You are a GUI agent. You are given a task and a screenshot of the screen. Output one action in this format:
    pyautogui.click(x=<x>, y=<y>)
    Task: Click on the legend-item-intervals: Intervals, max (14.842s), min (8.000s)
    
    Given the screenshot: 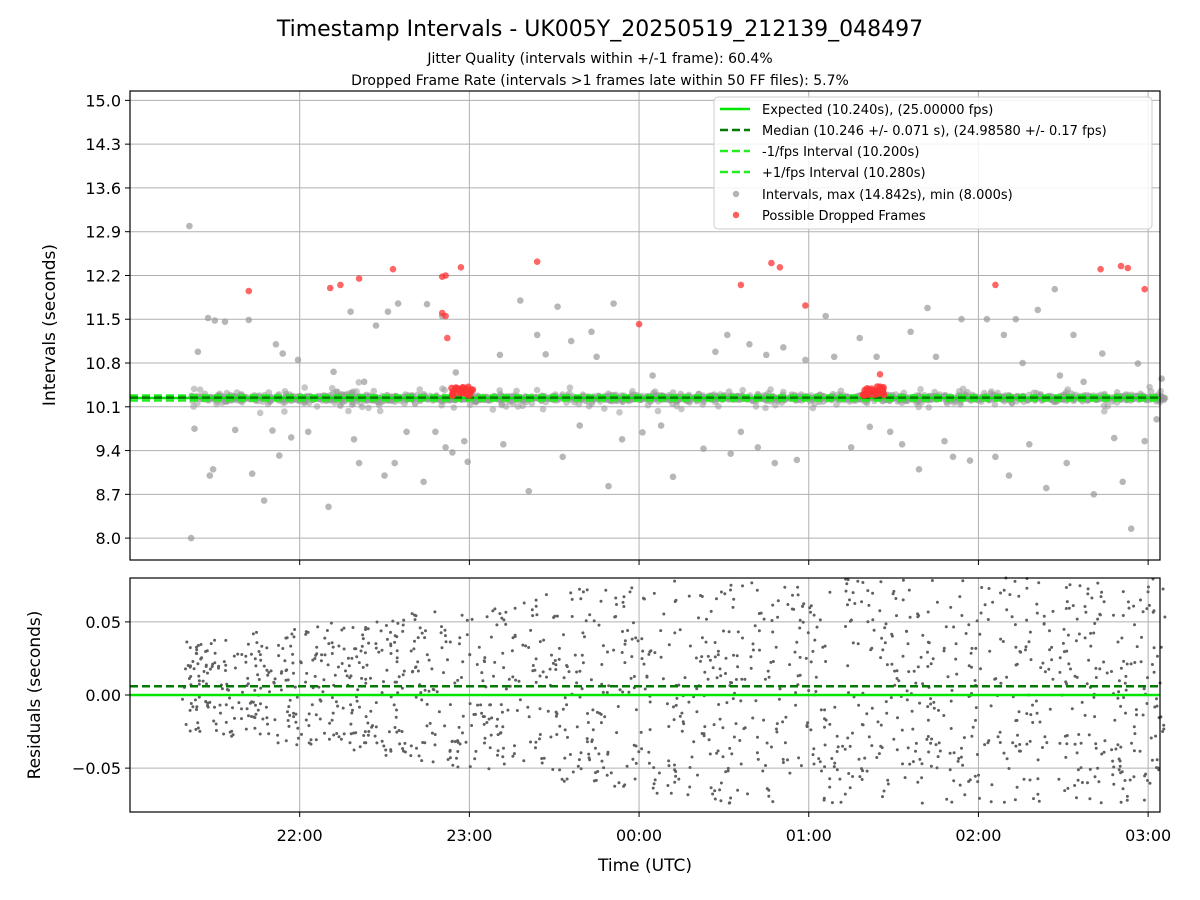 What is the action you would take?
    pyautogui.click(x=872, y=195)
    